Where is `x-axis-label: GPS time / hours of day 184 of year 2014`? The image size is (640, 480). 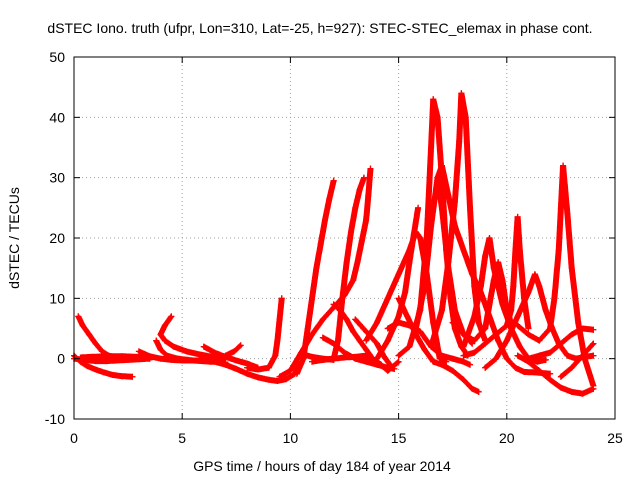 x-axis-label: GPS time / hours of day 184 of year 2014 is located at coordinates (322, 466).